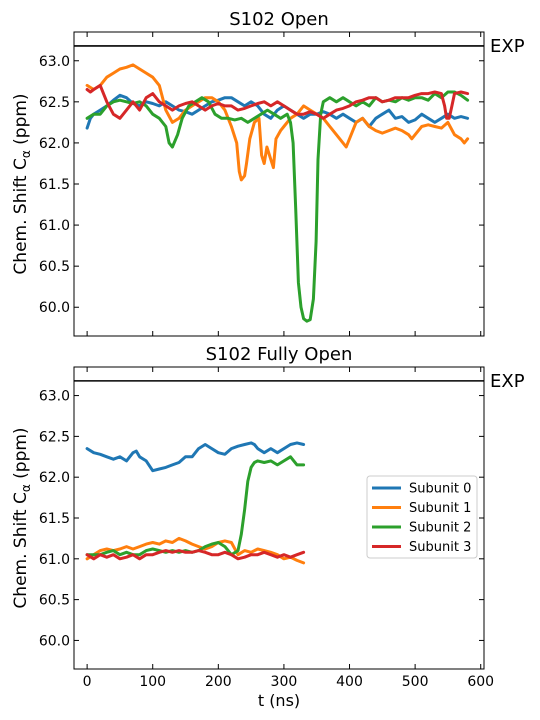 This screenshot has width=540, height=720. I want to click on legend-entry-0: Subunit 0, so click(440, 489).